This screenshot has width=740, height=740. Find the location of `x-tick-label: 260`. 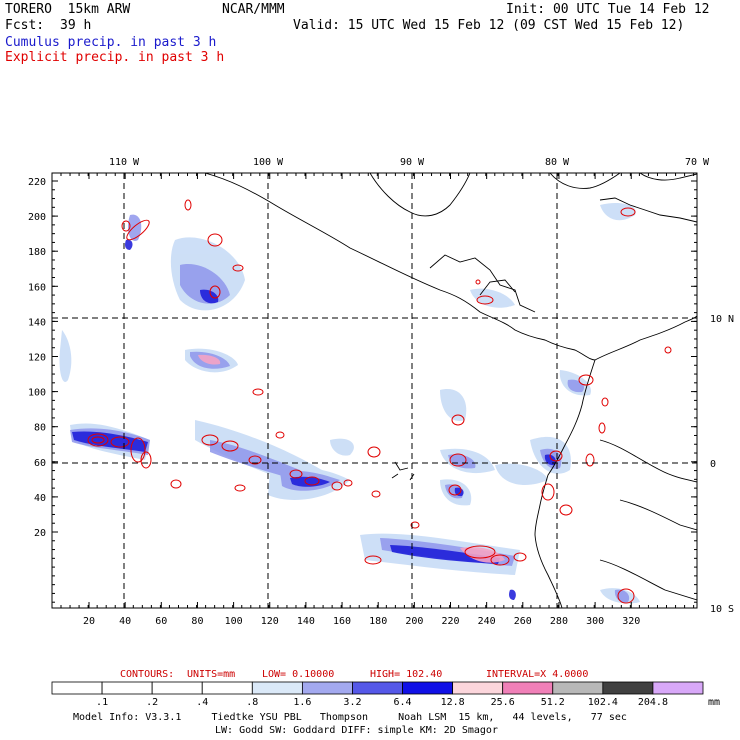

x-tick-label: 260 is located at coordinates (523, 621).